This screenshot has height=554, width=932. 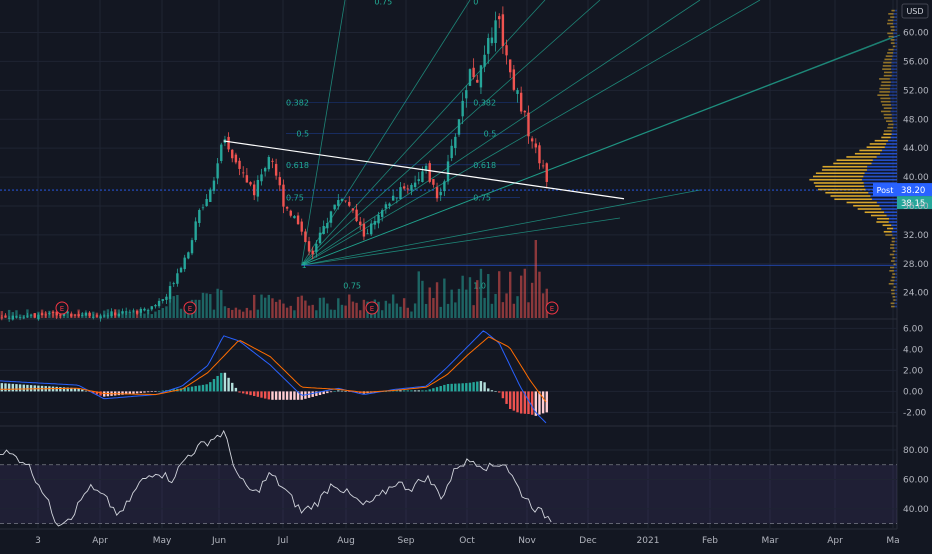 I want to click on post-price-label: 38.15, so click(x=913, y=204).